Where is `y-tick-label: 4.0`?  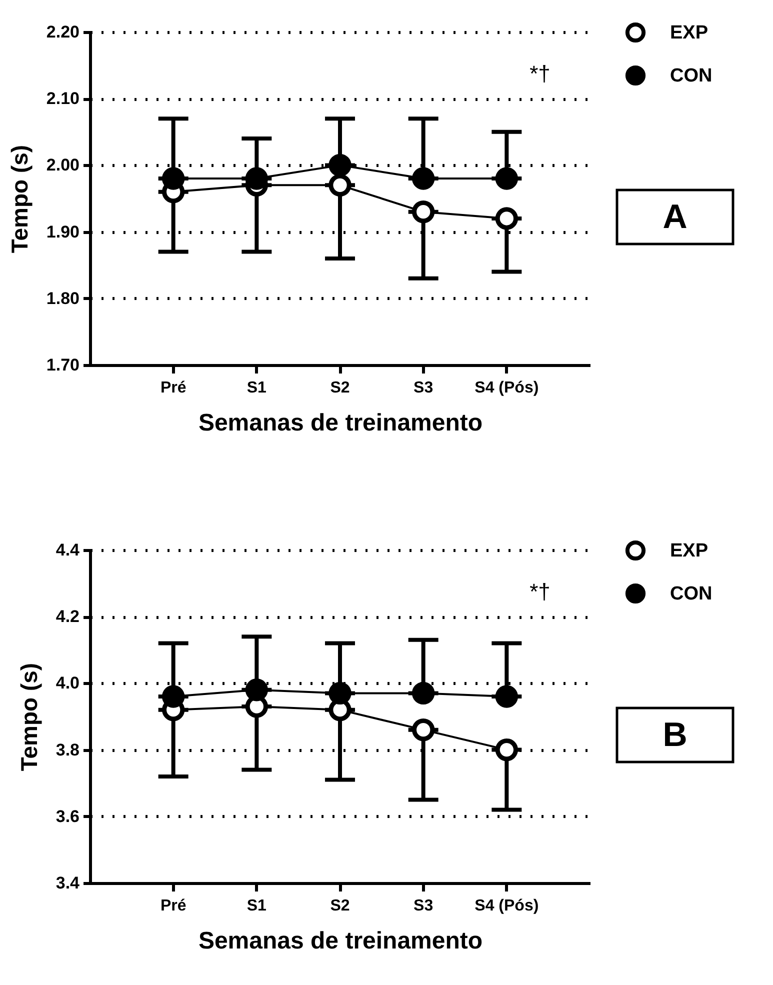 y-tick-label: 4.0 is located at coordinates (68, 683).